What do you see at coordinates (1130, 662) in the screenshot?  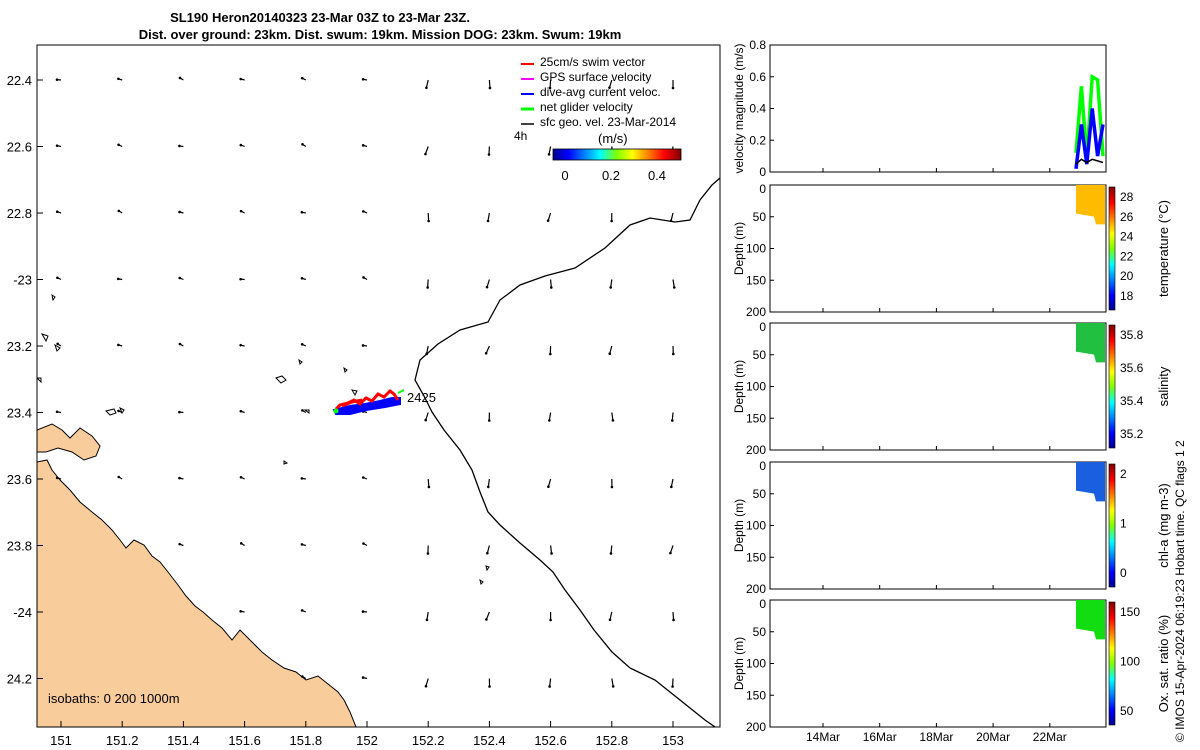 I see `colorbar-tick-label: 100` at bounding box center [1130, 662].